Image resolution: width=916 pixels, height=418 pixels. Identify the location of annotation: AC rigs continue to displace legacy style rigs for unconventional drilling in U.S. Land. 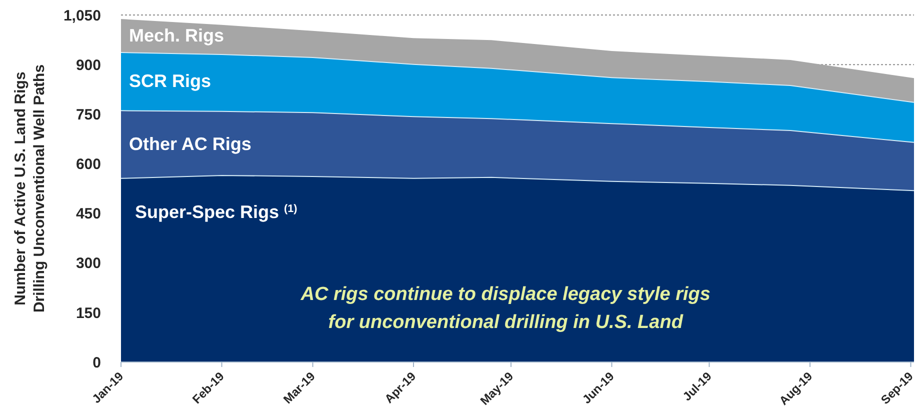
(505, 308).